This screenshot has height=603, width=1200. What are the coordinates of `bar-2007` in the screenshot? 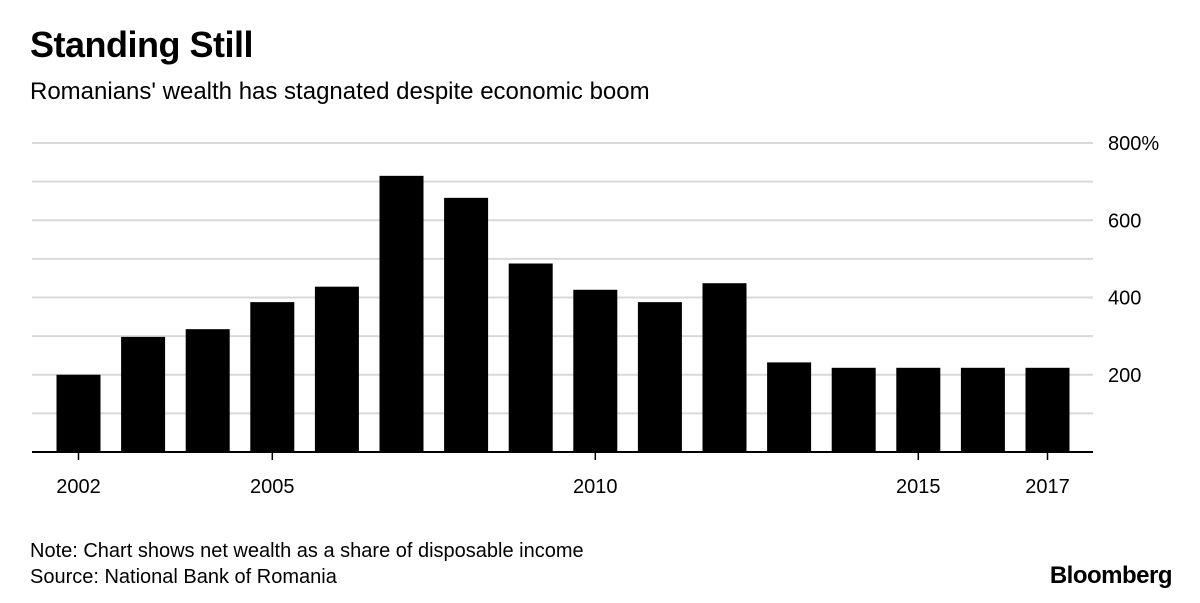 It's located at (401, 314).